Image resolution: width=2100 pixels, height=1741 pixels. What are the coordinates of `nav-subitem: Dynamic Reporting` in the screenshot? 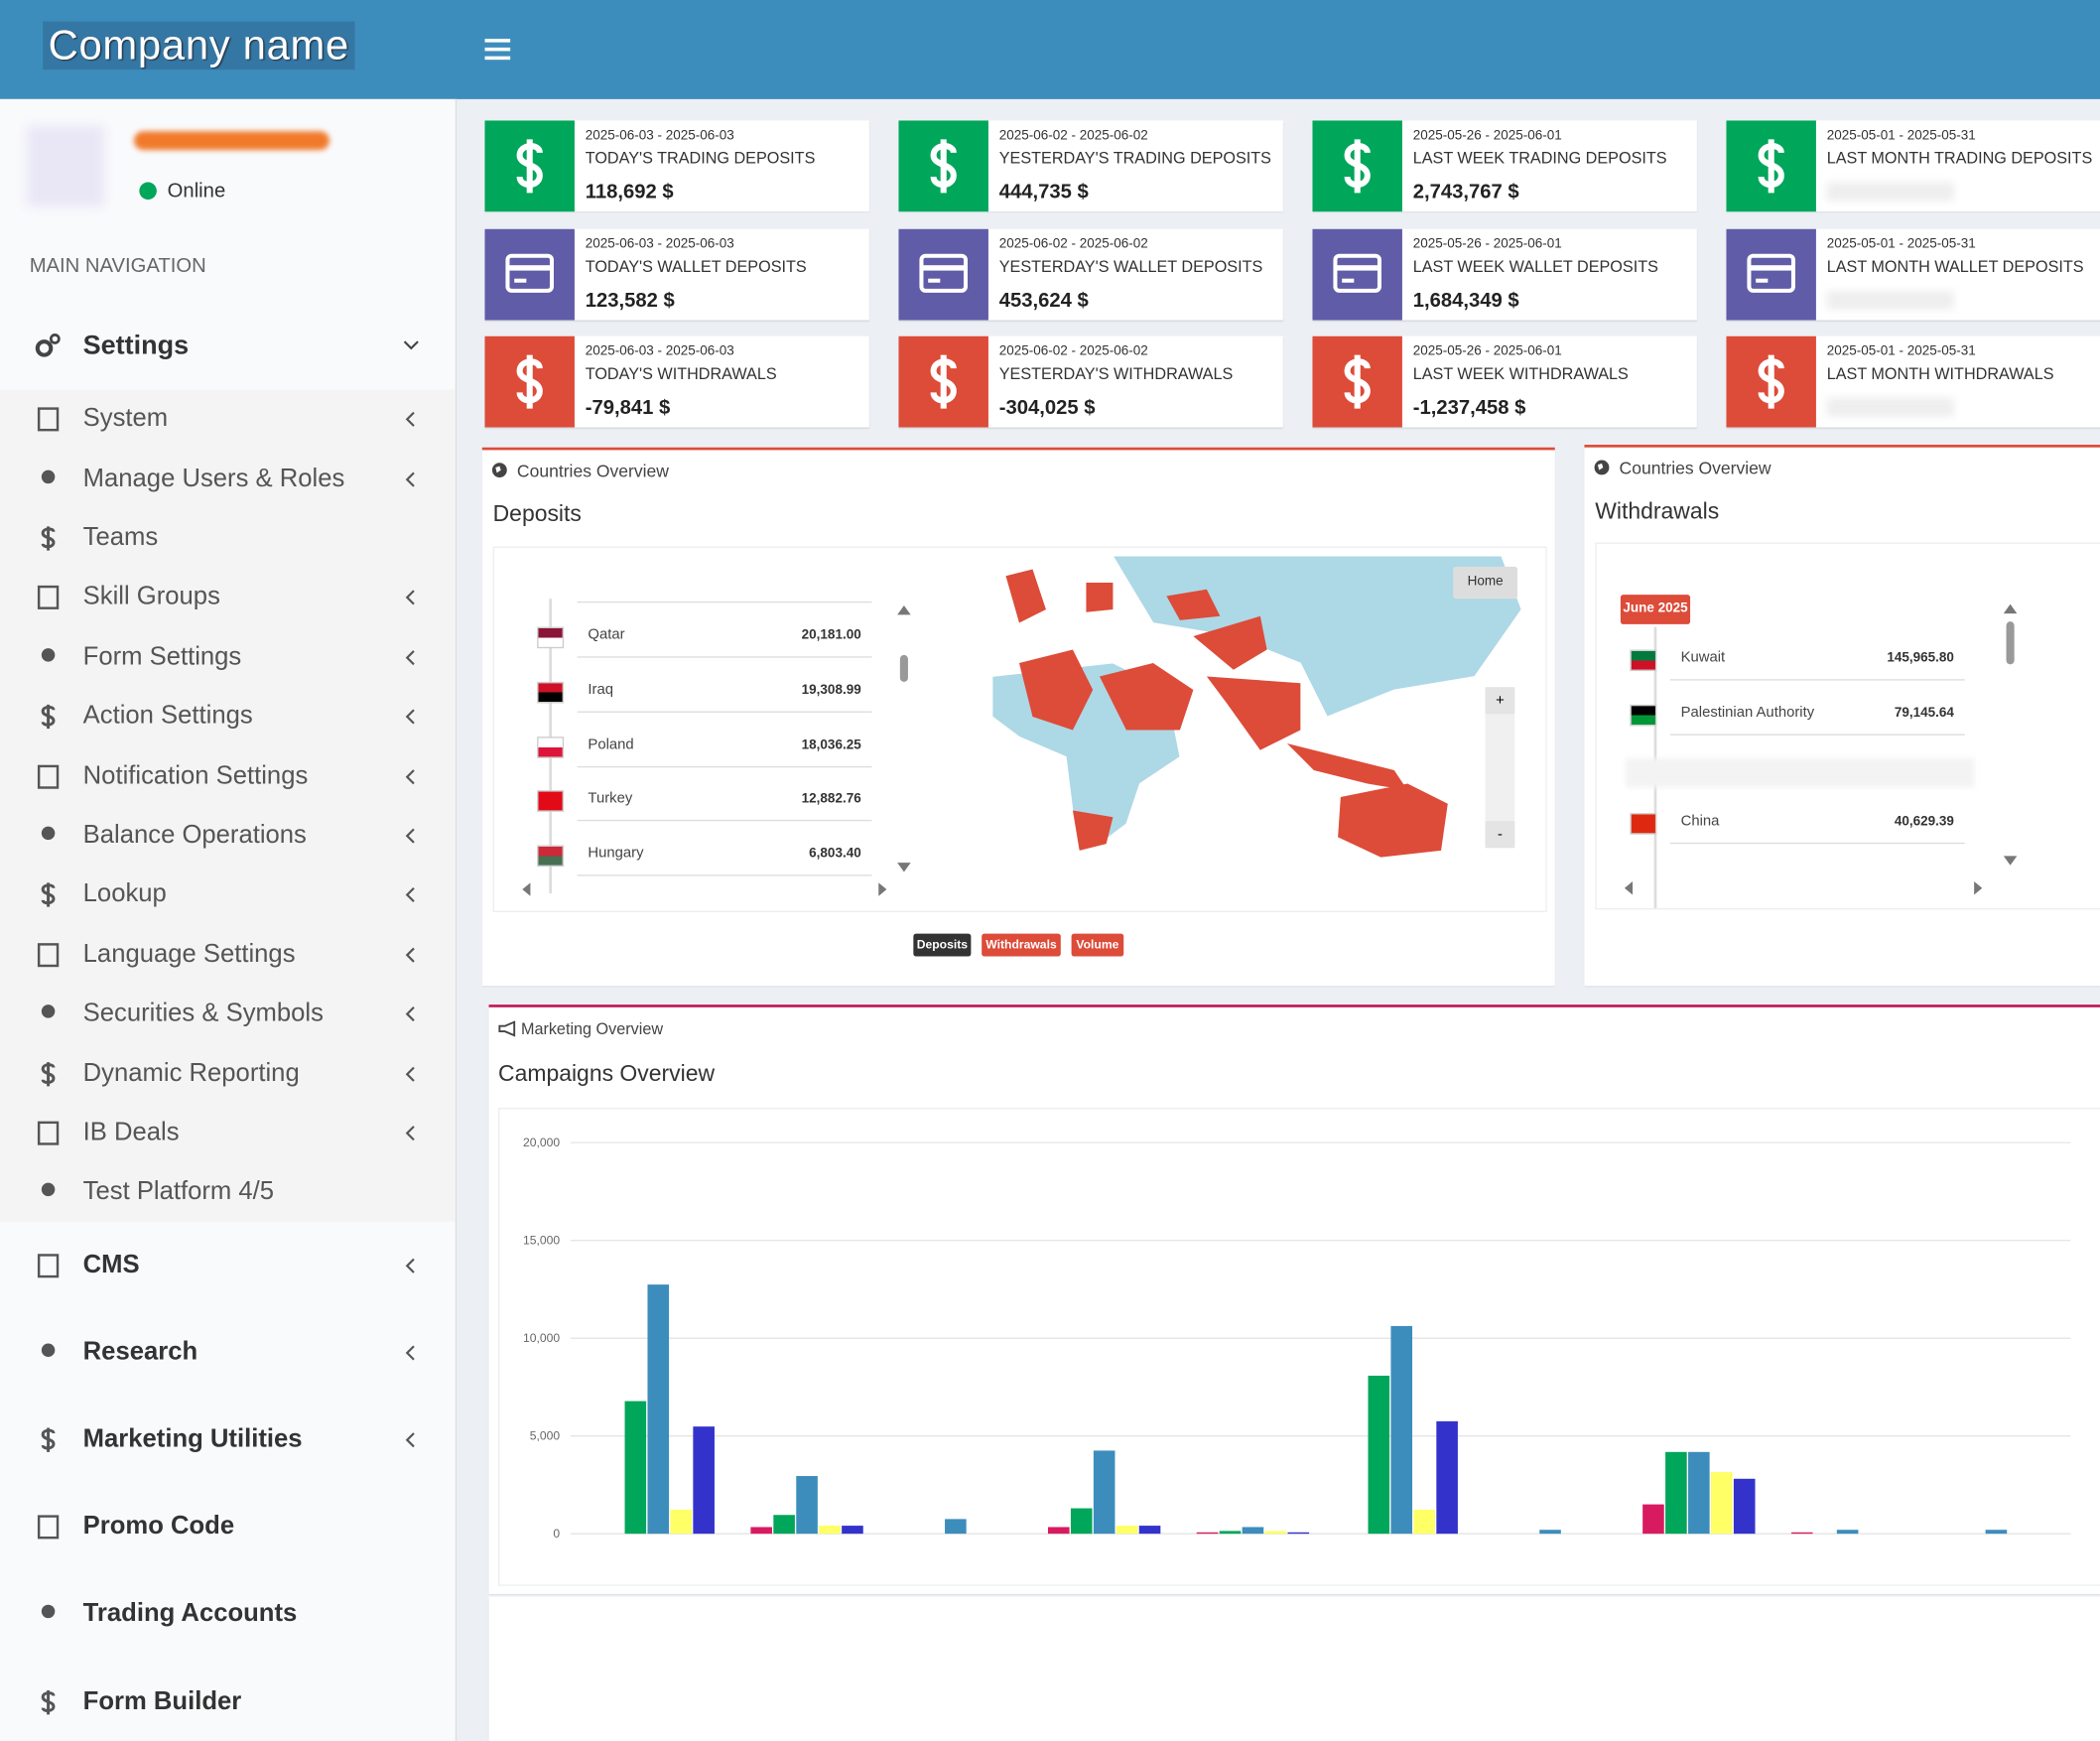 It's located at (228, 1074).